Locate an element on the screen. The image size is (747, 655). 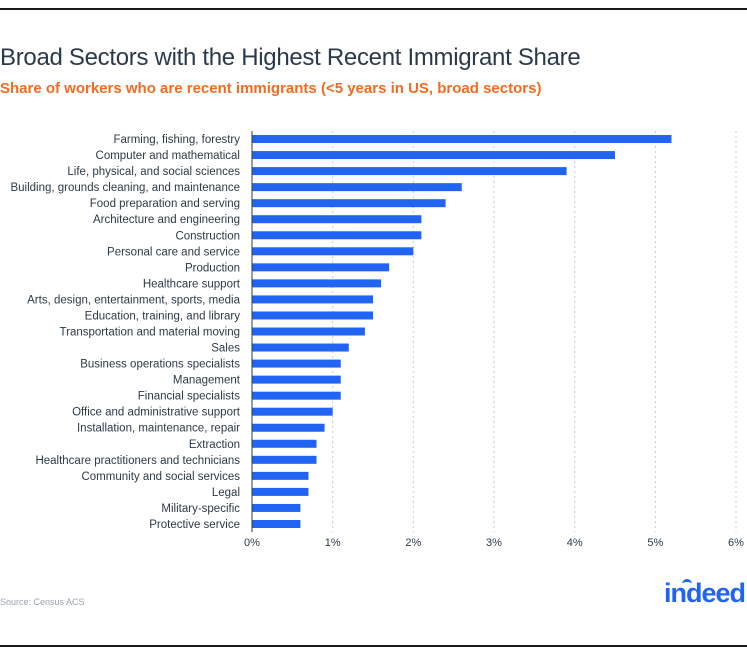
x-tick-labels: 0% 1% 2% 3% 4% 5% 6% is located at coordinates (494, 543).